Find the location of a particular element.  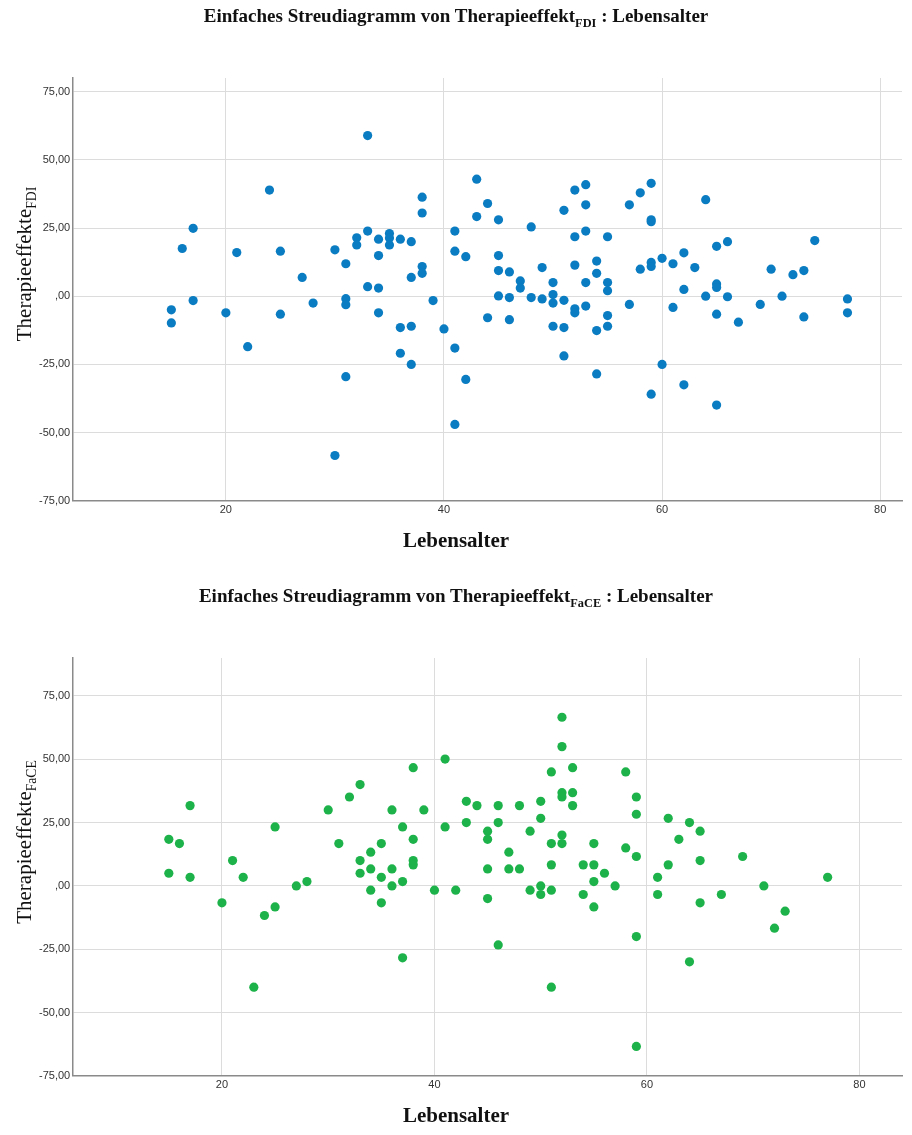

chart-title: Einfaches Streudiagramm von Therapieeffekt$_{FDI}$ : Lebensalter is located at coordinates (456, 18).